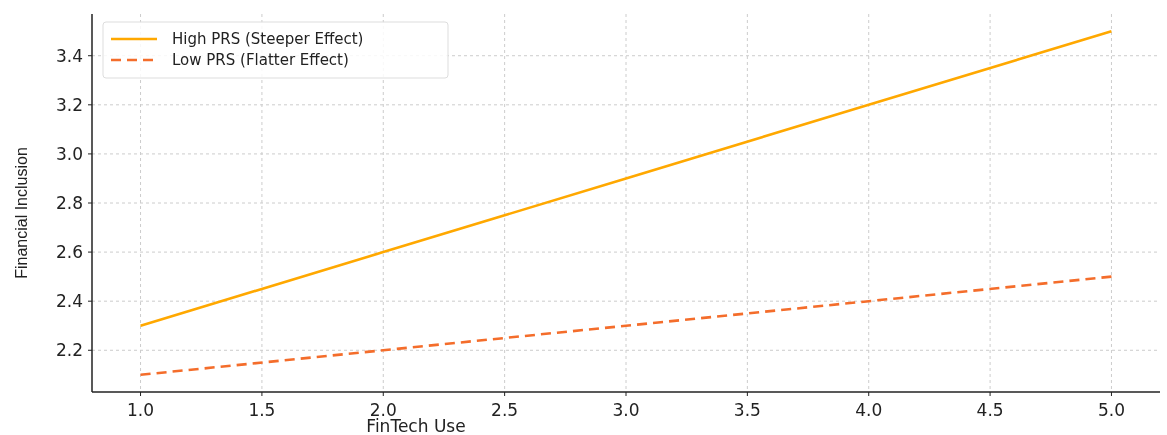  I want to click on y-tick-label: 2.8, so click(69, 202).